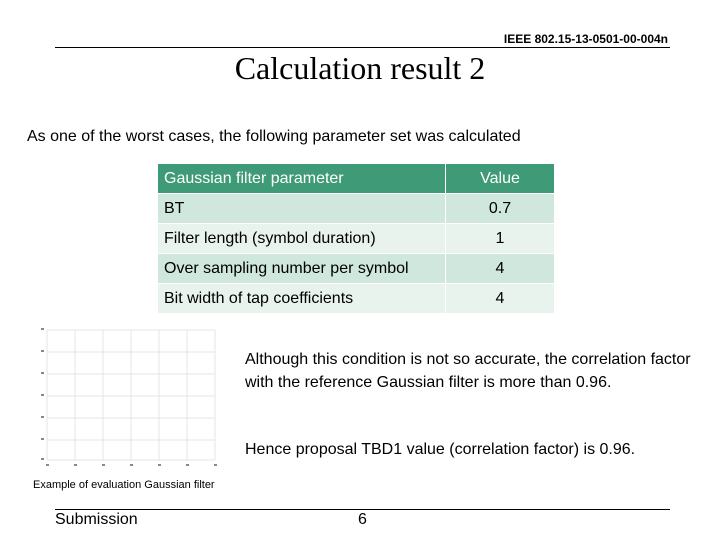  I want to click on row: Over sampling number per symbol 4, so click(356, 268).